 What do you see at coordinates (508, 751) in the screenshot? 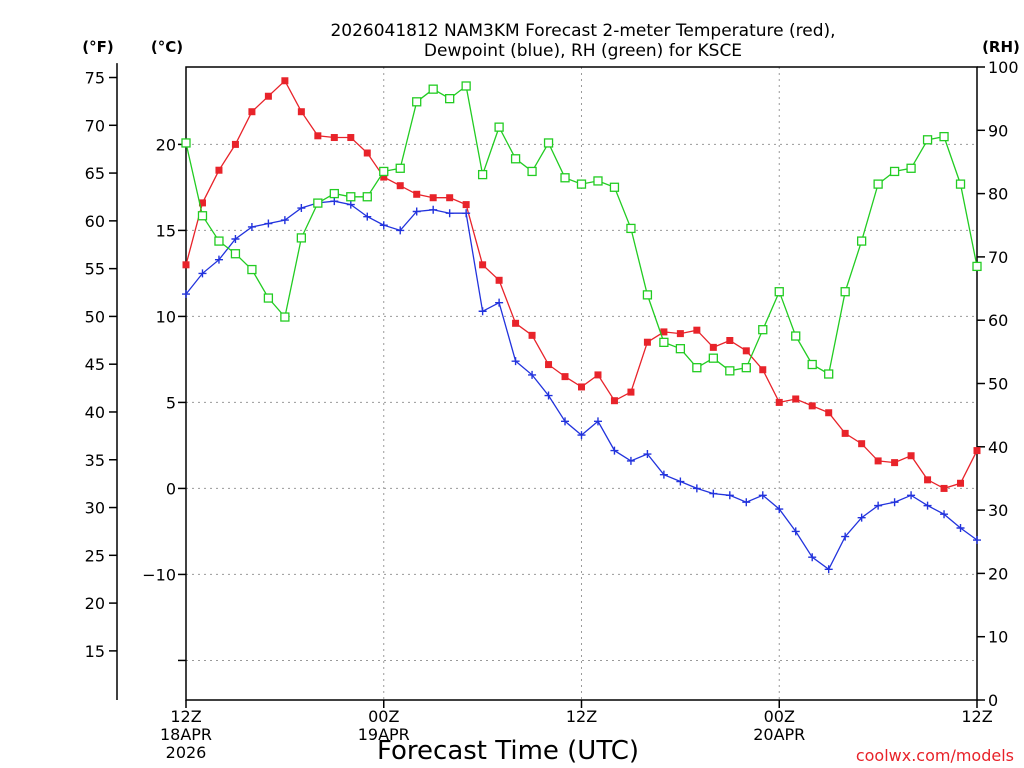
I see `x-axis-label: Forecast Time (UTC)` at bounding box center [508, 751].